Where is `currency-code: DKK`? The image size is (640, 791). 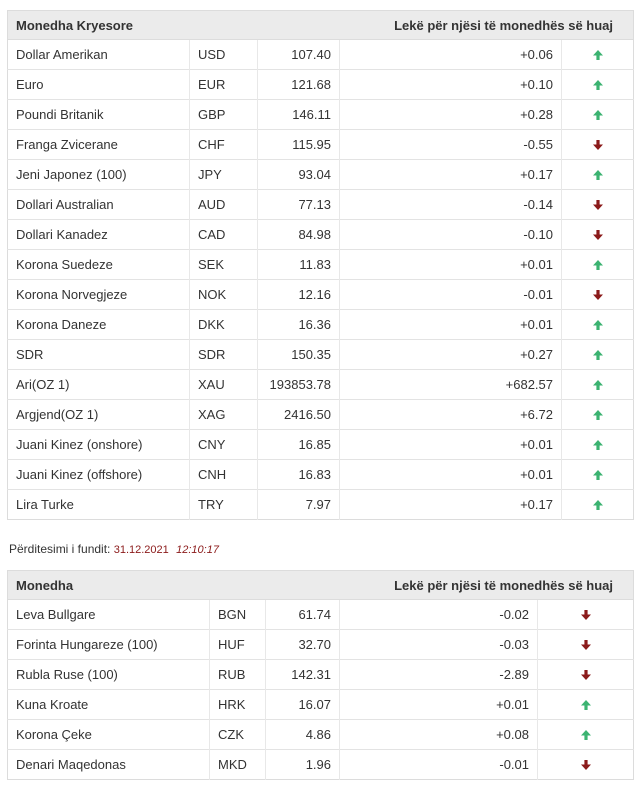
currency-code: DKK is located at coordinates (223, 324).